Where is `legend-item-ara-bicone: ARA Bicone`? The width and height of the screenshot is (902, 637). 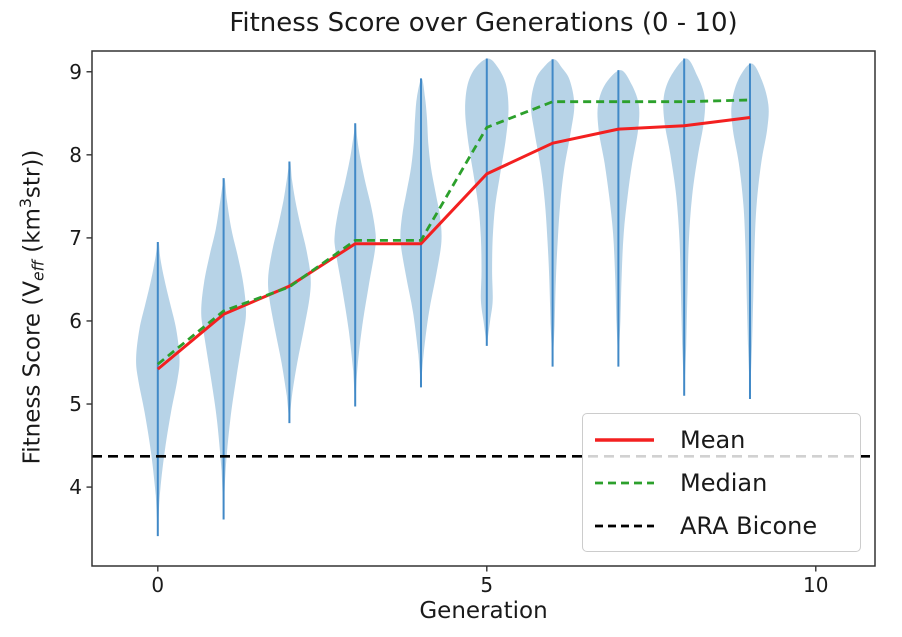 legend-item-ara-bicone: ARA Bicone is located at coordinates (726, 526).